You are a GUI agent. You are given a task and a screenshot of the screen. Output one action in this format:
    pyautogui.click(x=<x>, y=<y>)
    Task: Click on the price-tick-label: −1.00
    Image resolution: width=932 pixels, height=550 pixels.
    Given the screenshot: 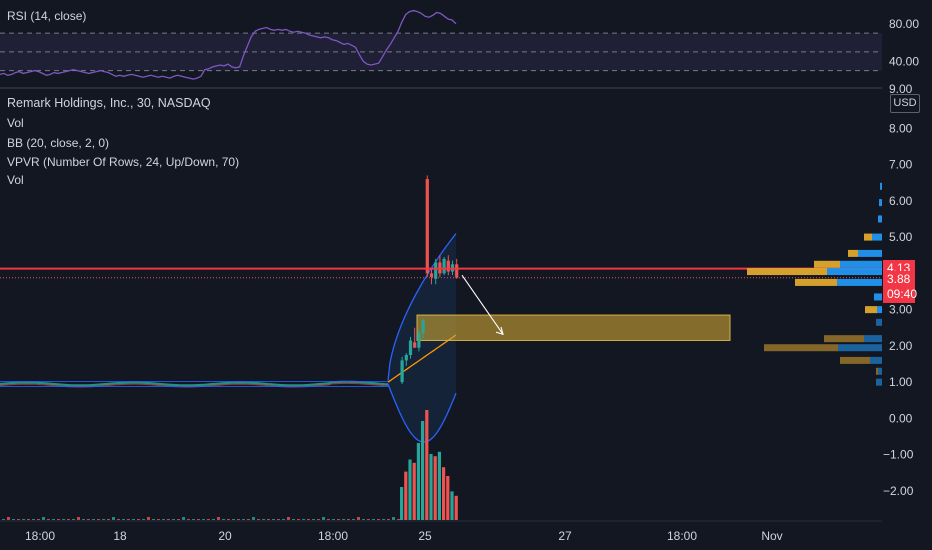 What is the action you would take?
    pyautogui.click(x=898, y=455)
    